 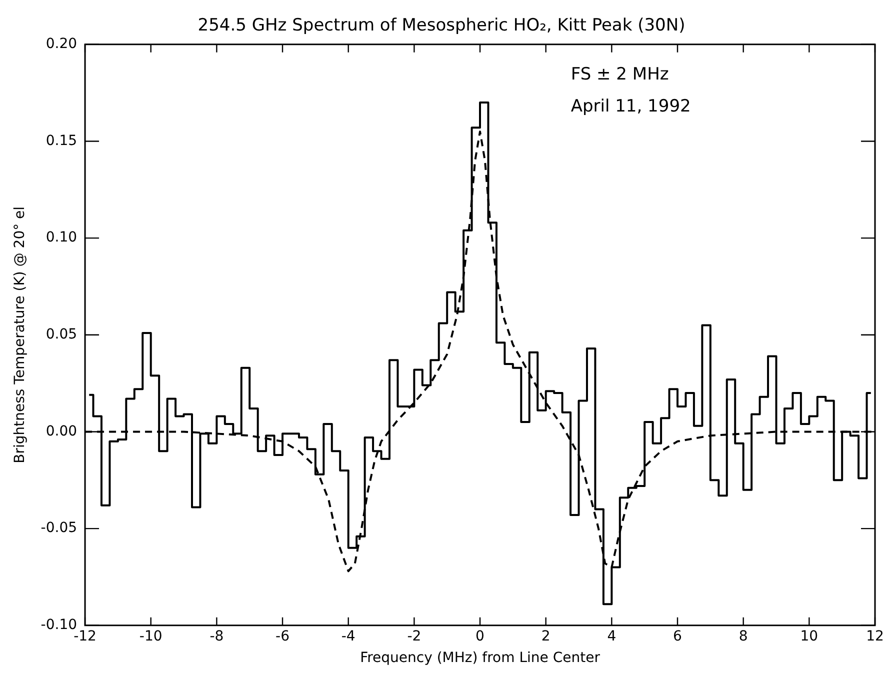 I want to click on x-tick-label: 12, so click(x=875, y=636).